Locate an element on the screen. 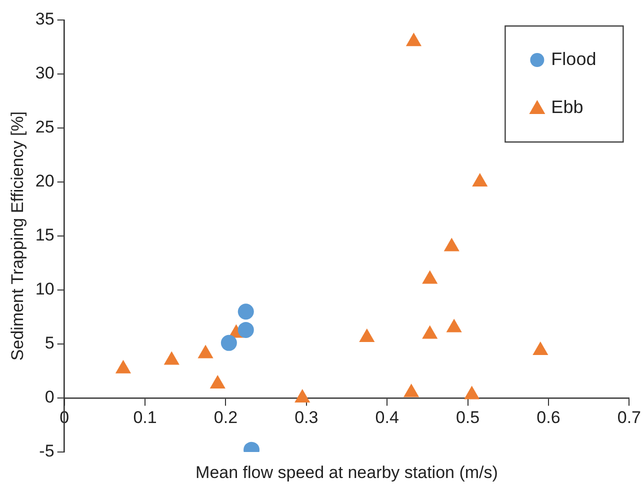  x-tick-label: 0.6 is located at coordinates (548, 417).